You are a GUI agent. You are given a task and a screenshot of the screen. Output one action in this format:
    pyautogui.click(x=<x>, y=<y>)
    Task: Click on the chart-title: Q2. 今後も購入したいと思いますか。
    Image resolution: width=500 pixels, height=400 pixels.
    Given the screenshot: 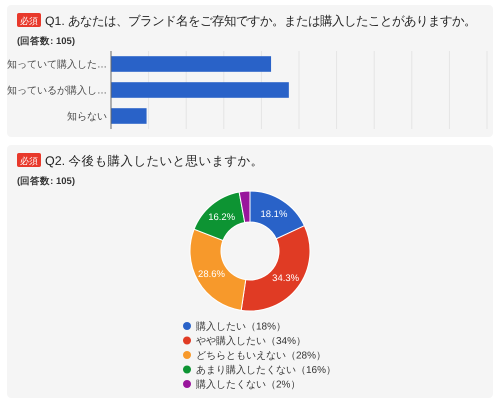 What is the action you would take?
    pyautogui.click(x=154, y=161)
    